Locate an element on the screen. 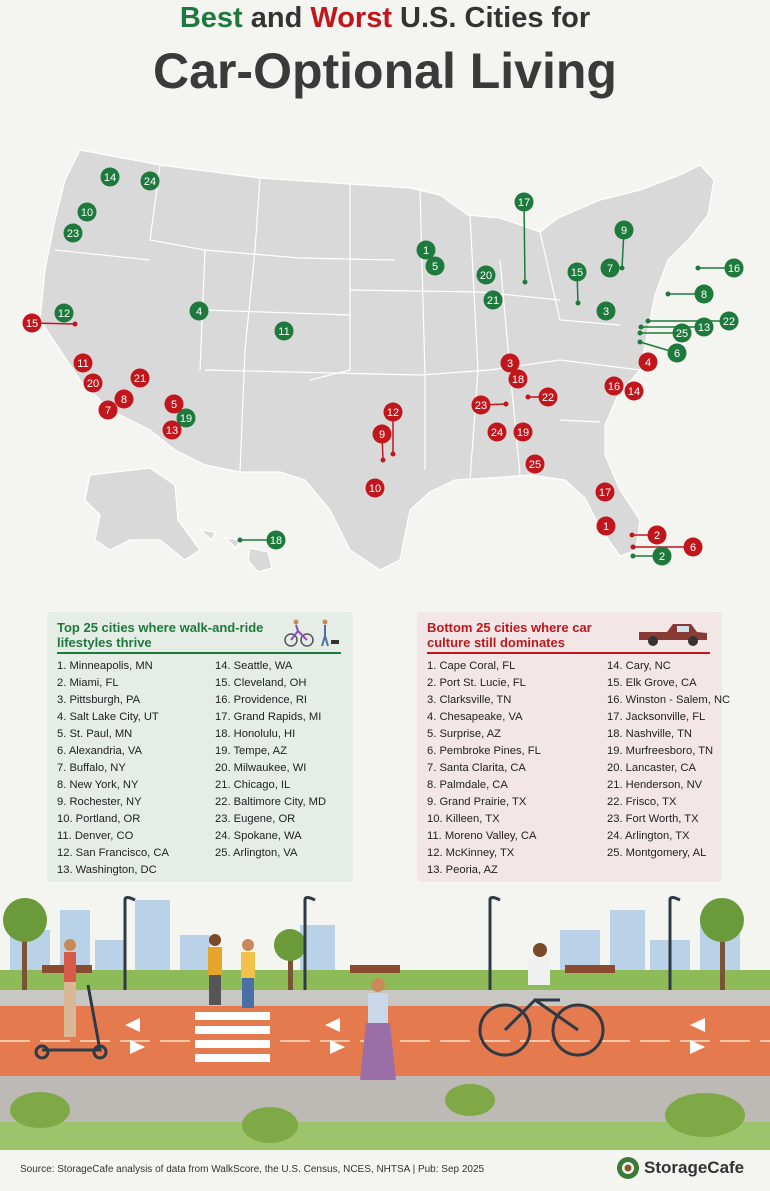  worst-marker-number: 12 is located at coordinates (393, 413).